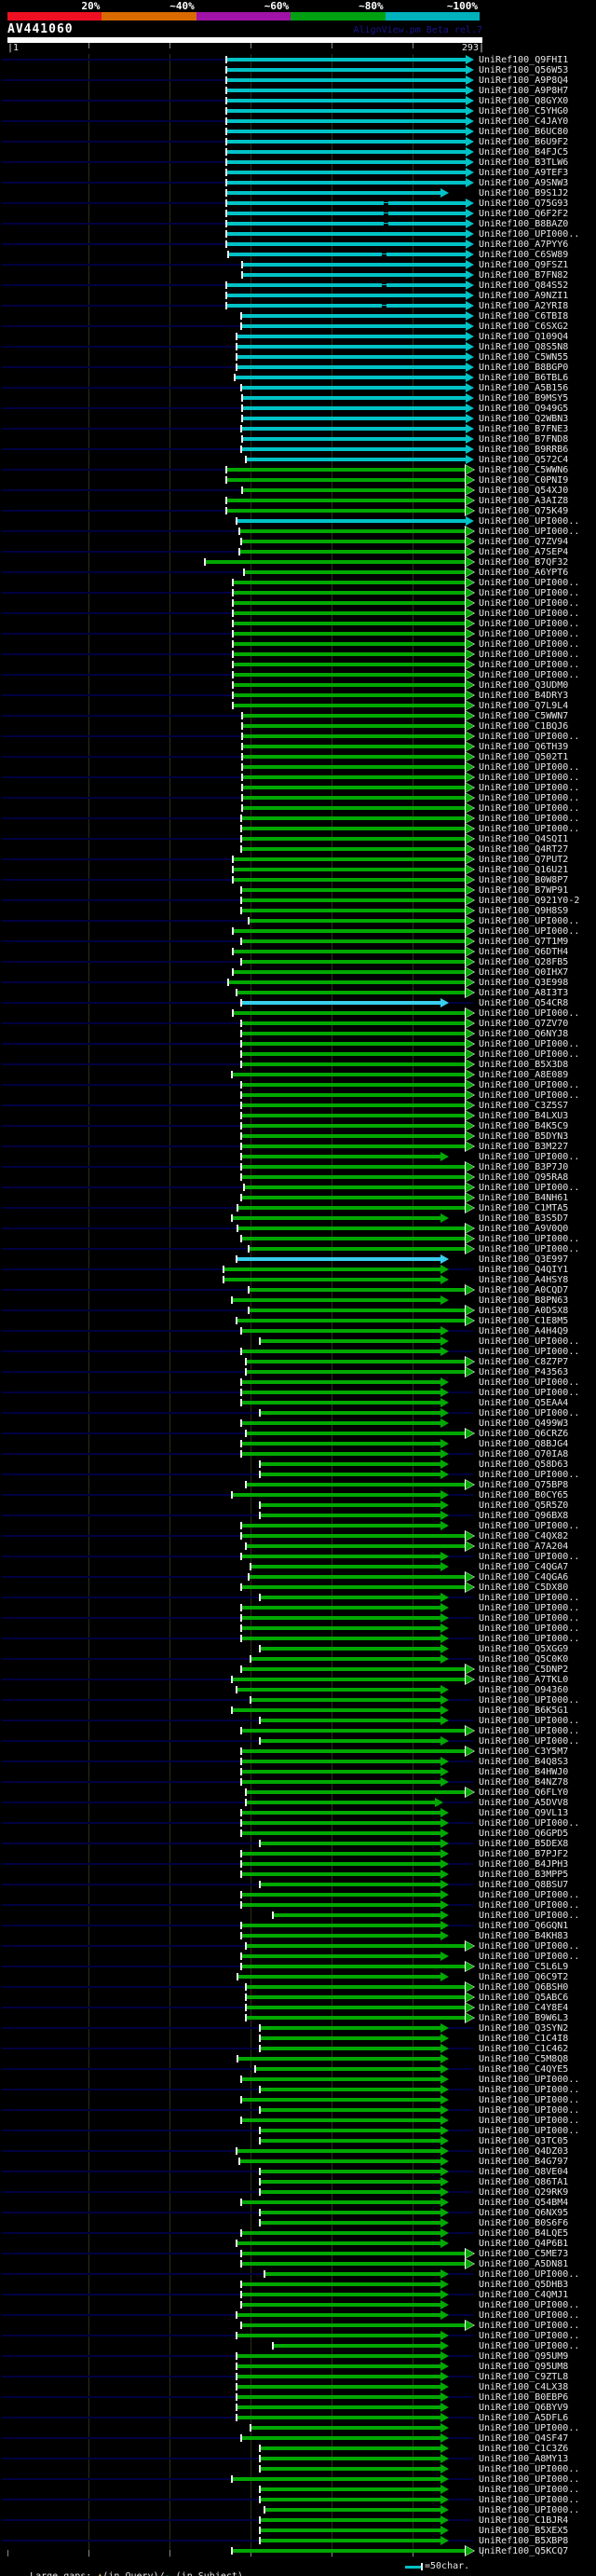 The width and height of the screenshot is (596, 2576). I want to click on hit-label: UniRef100_Q4RT27, so click(524, 849).